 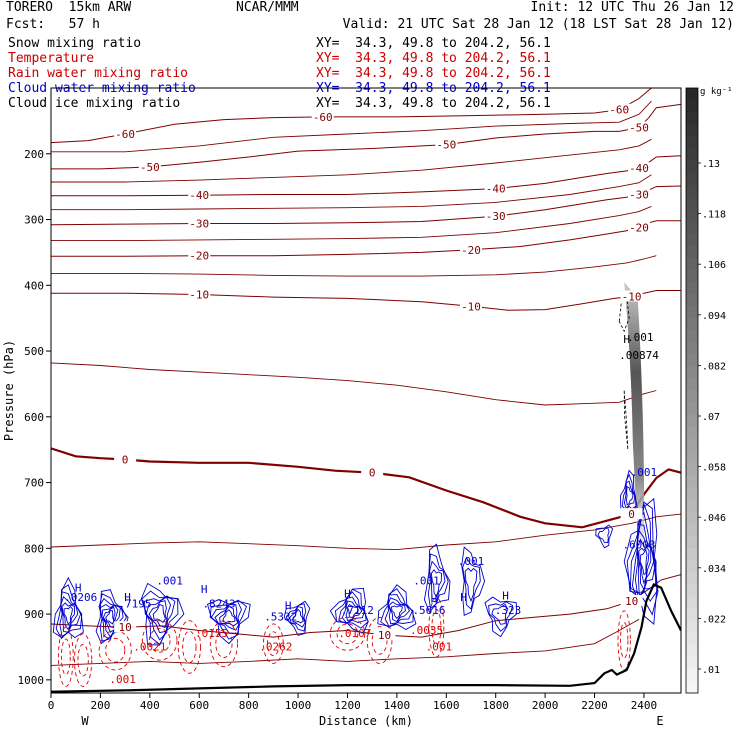 I want to click on cloud-water-label: .7195, so click(x=134, y=604).